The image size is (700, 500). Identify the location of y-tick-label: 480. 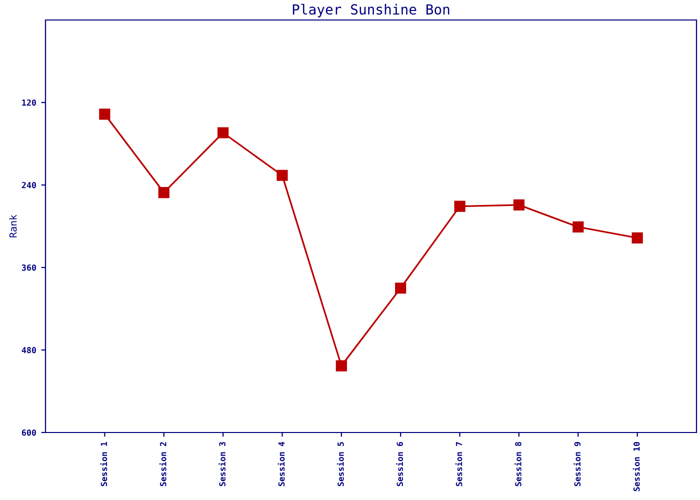
(29, 350).